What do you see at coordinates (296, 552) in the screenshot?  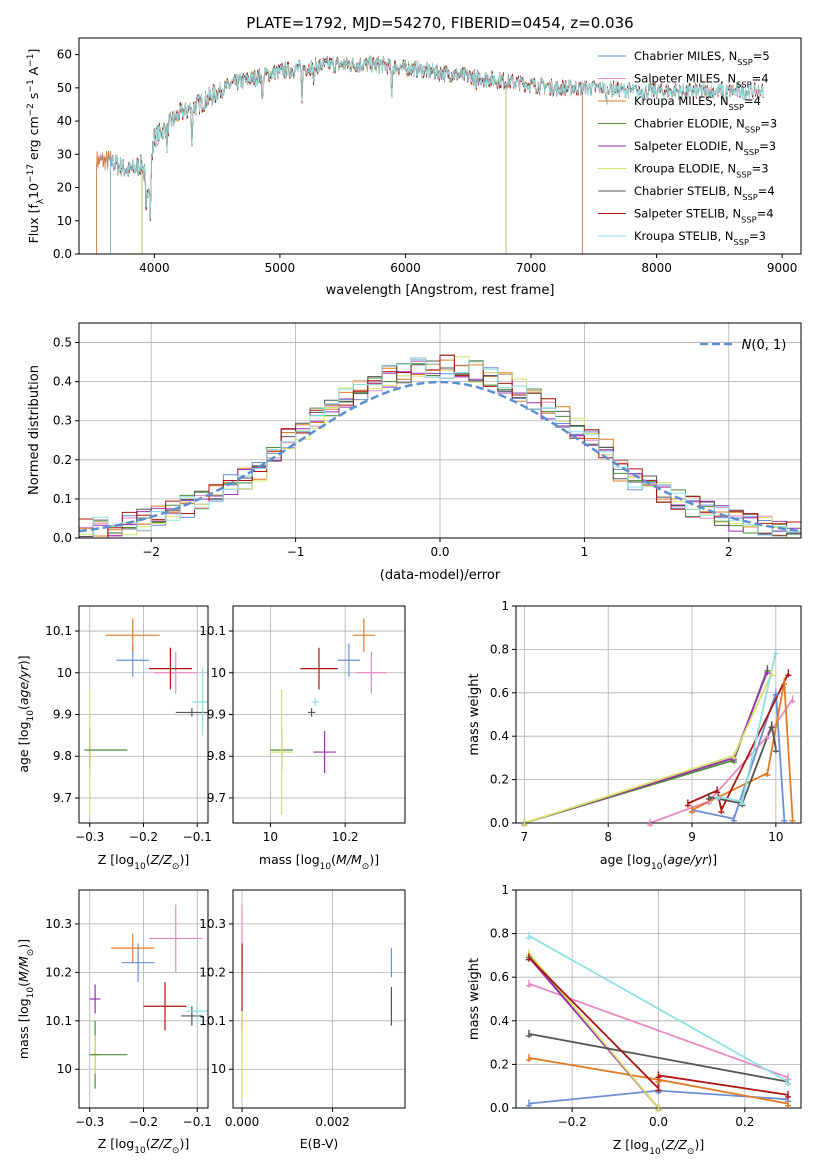 I see `x-tick-label: −1` at bounding box center [296, 552].